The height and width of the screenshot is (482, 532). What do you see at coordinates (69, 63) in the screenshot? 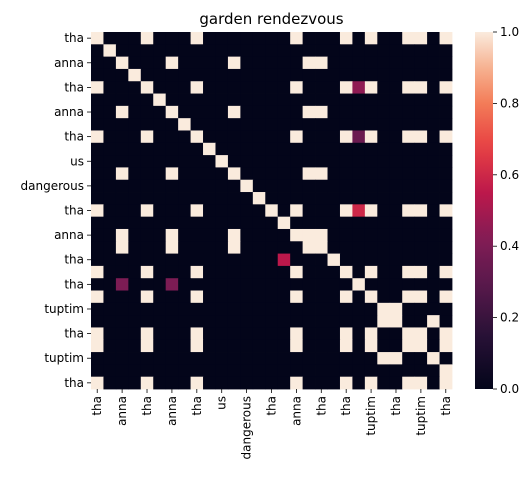
I see `y-tick-label: anna` at bounding box center [69, 63].